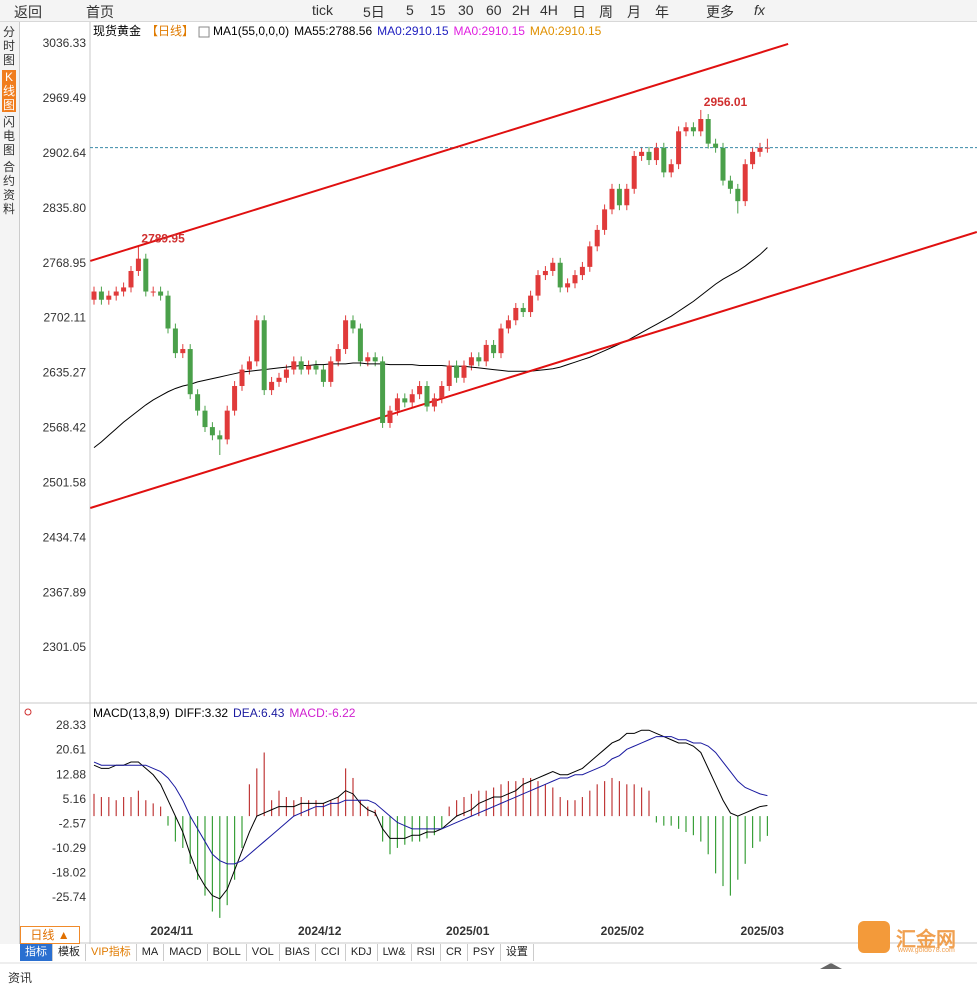 The height and width of the screenshot is (986, 977). I want to click on indicator-tab: KDJ, so click(362, 952).